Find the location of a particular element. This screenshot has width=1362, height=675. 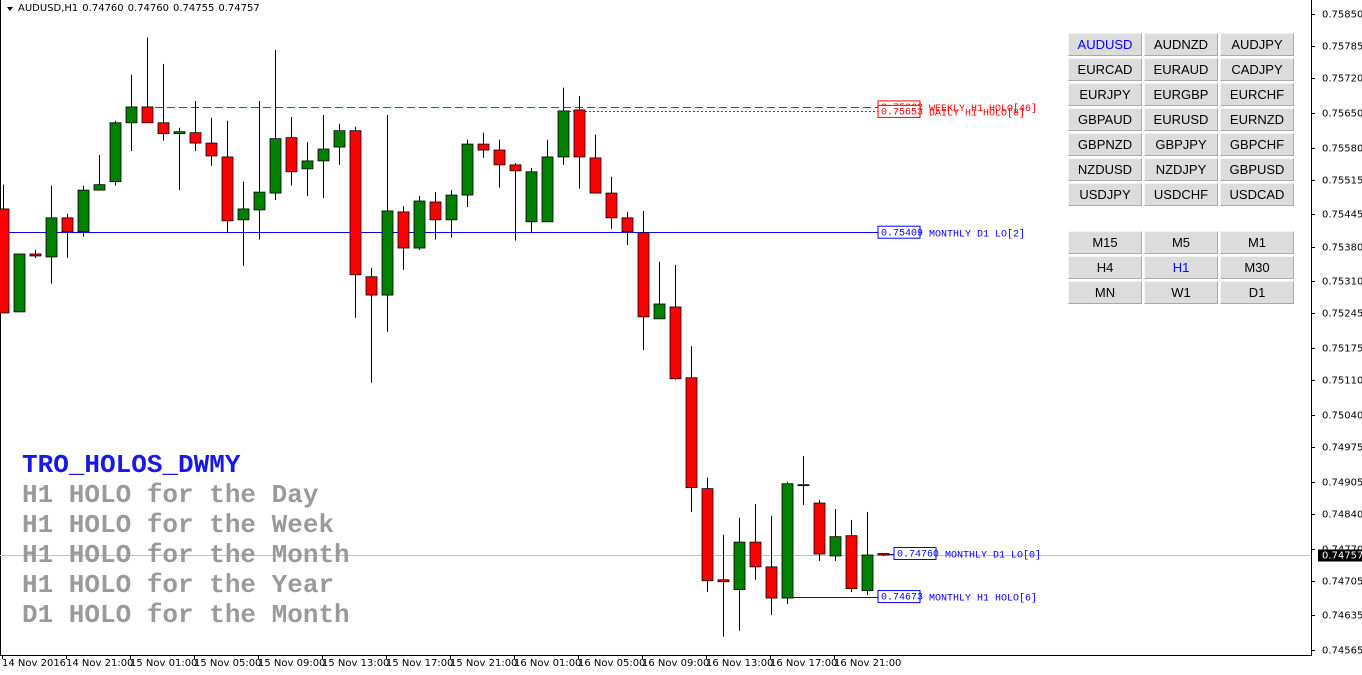

level-name: MONTHLY D1 LO[0] is located at coordinates (993, 556).